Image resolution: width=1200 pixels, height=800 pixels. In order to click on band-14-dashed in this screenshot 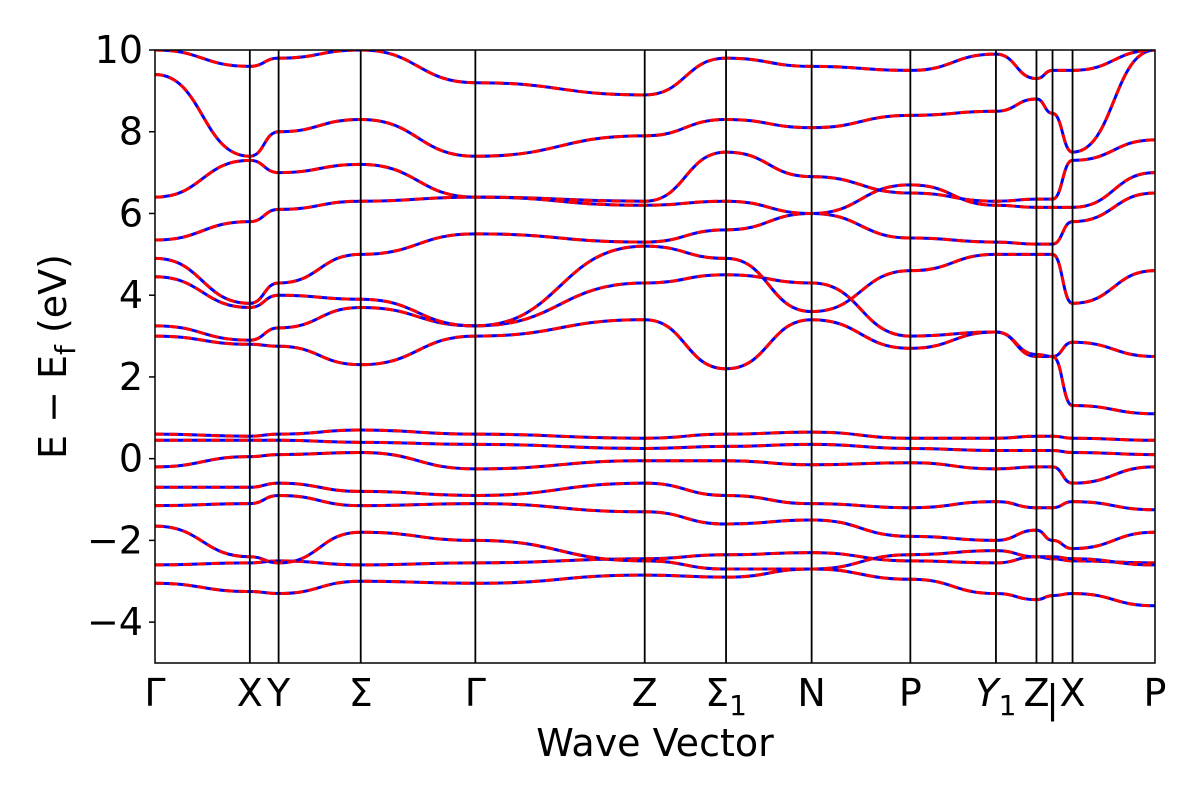, I will do `click(655, 104)`.